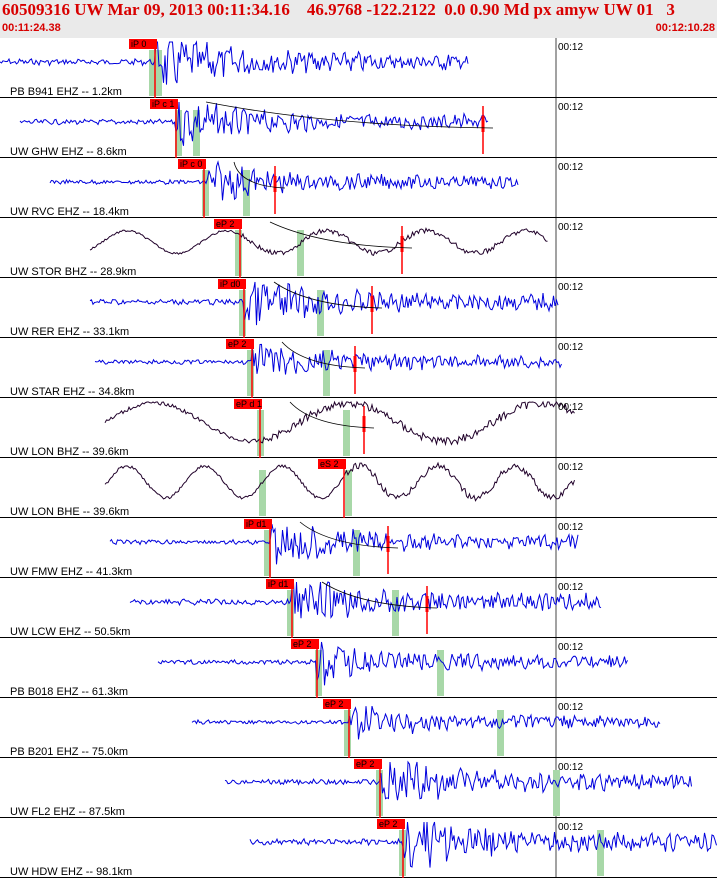  I want to click on trace-row: iP 0 00:12 PB B941 EHZ -- 1.2km, so click(358, 68).